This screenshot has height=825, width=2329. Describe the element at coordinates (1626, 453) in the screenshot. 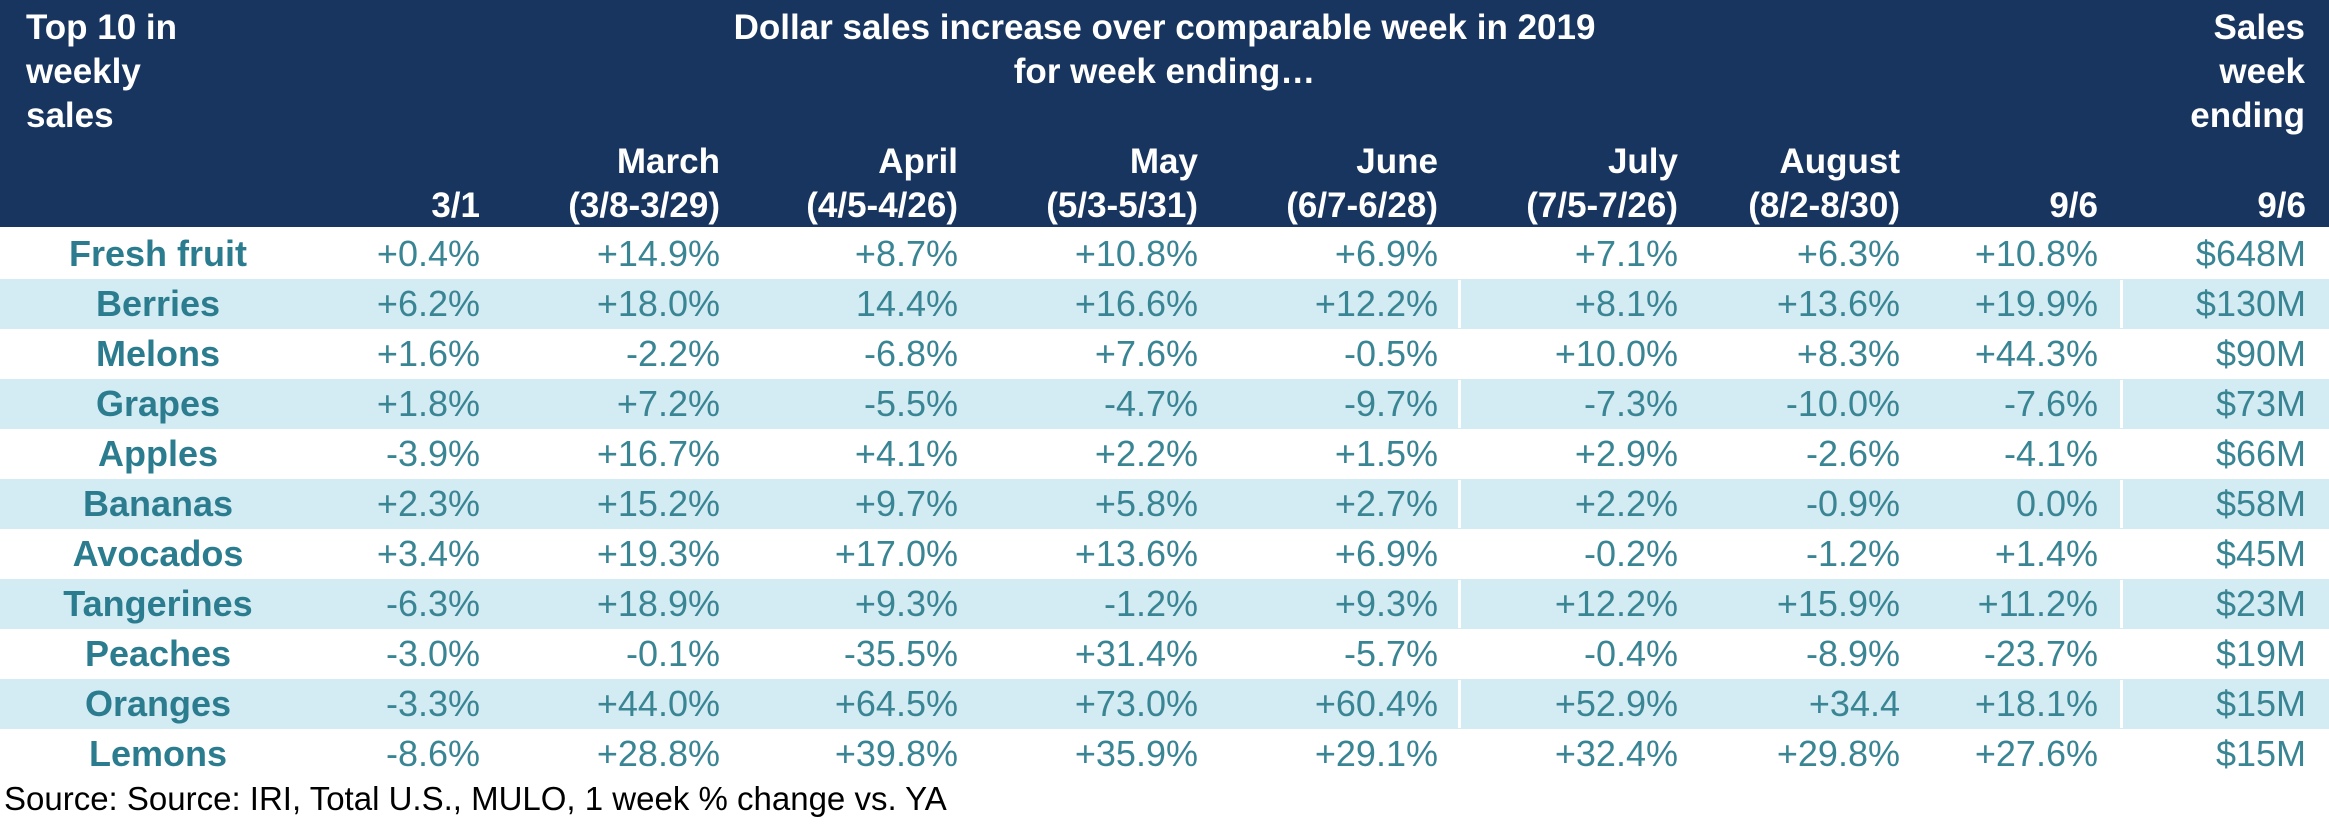

I see `value-cell: +2.9%` at that location.